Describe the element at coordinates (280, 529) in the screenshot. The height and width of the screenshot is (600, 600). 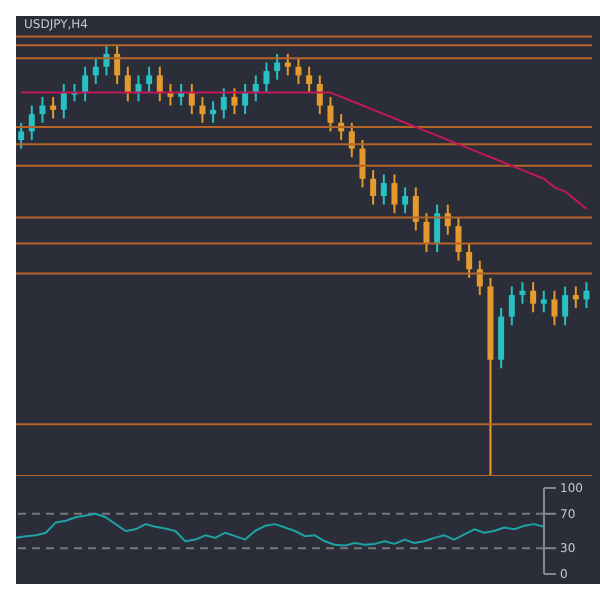
I see `line-series` at that location.